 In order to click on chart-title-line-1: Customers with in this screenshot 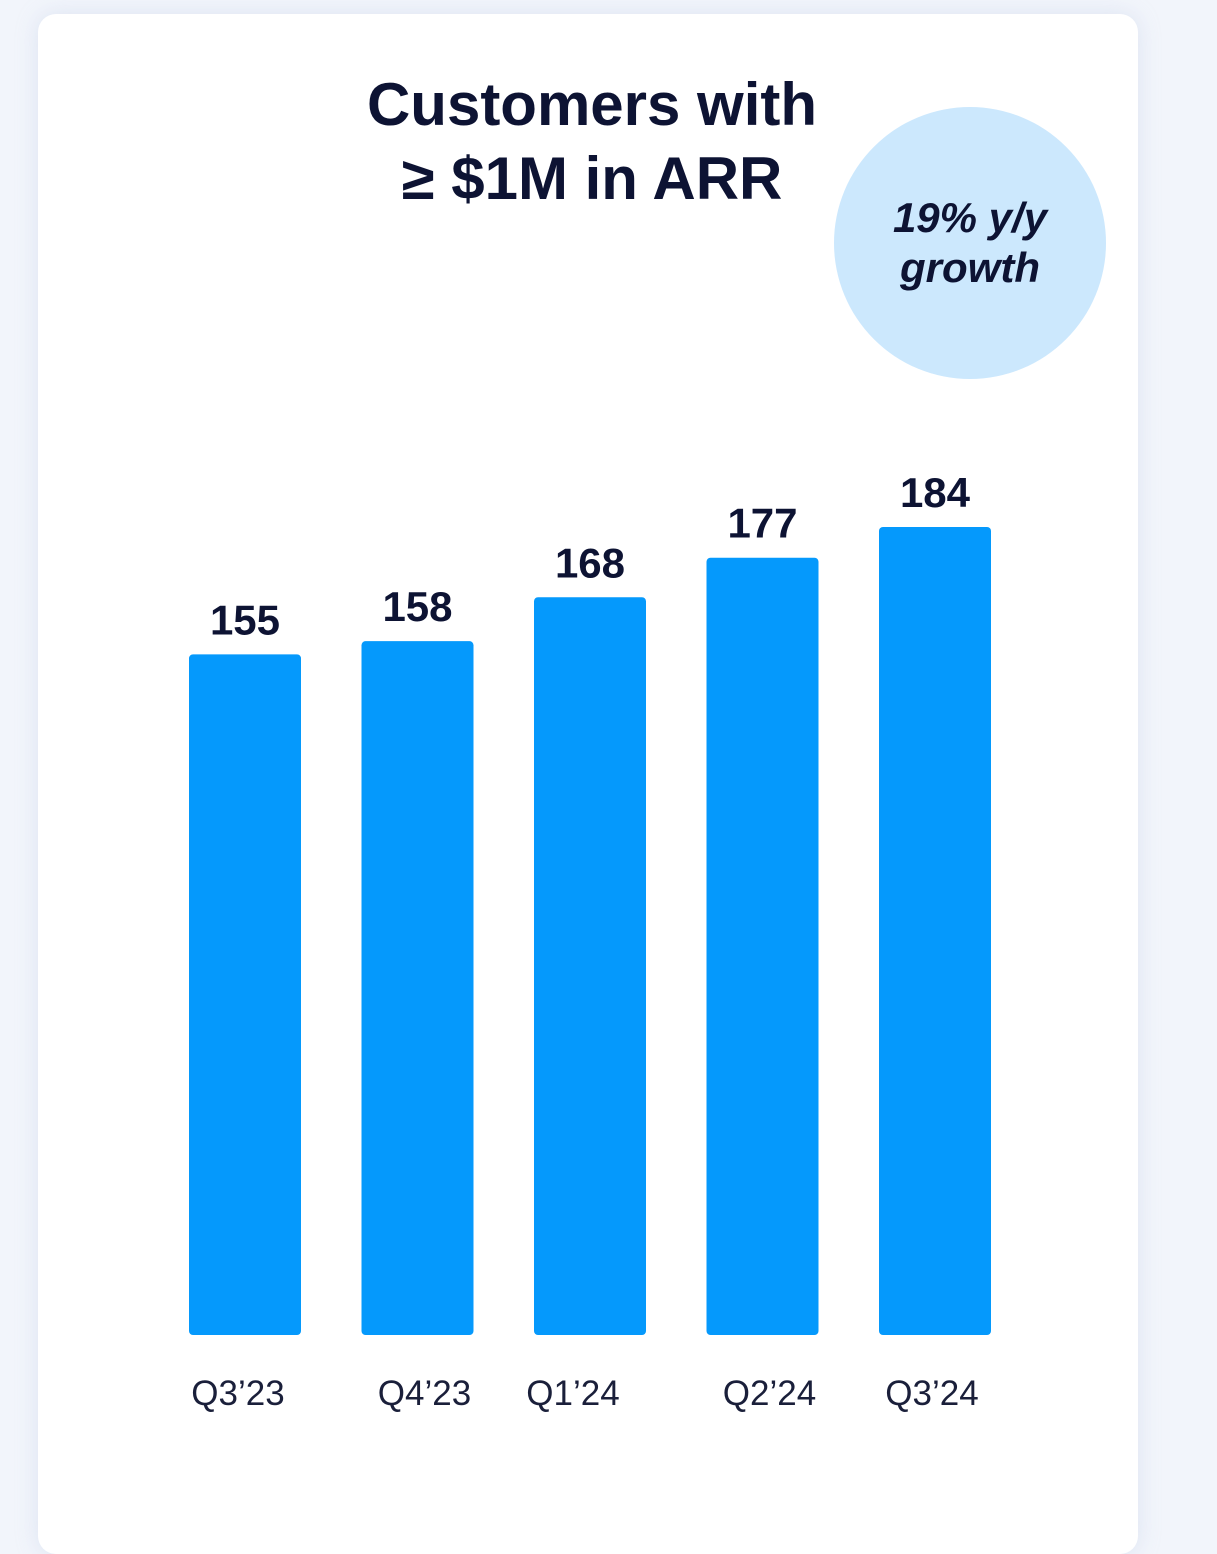, I will do `click(592, 104)`.